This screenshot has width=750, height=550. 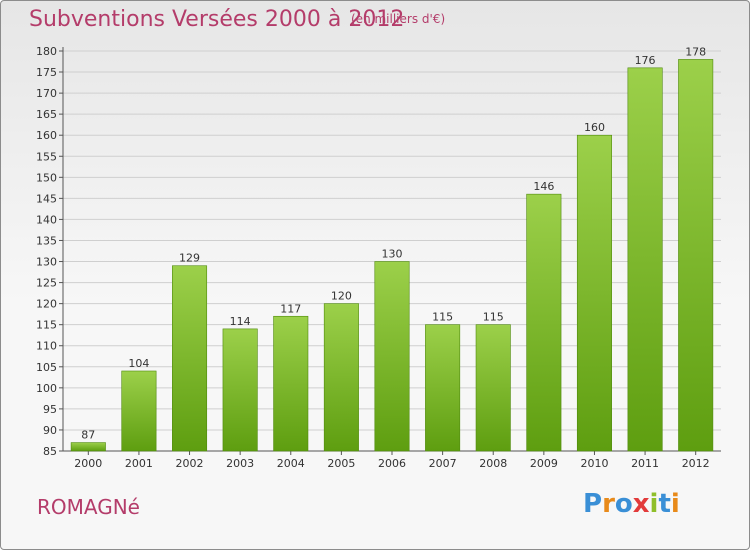 I want to click on bar-2010, so click(x=594, y=293).